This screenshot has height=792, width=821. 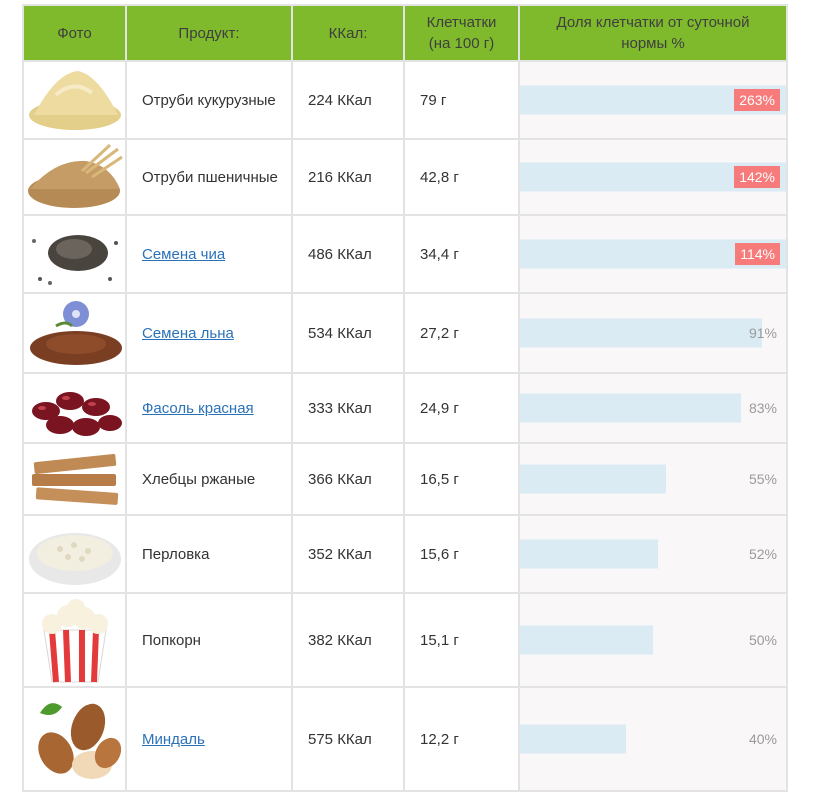 I want to click on product-cell: Отруби пшеничные, so click(x=209, y=177).